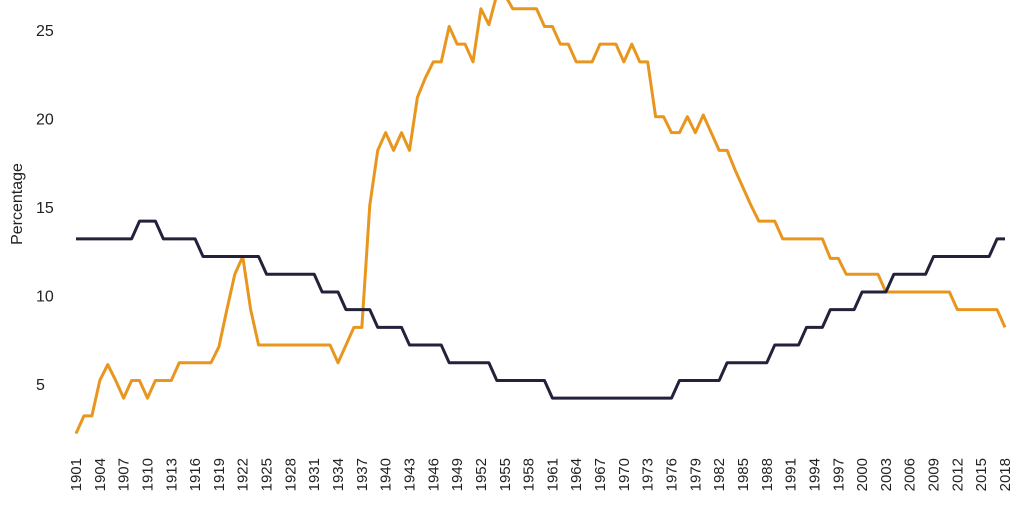 Image resolution: width=1024 pixels, height=512 pixels. I want to click on x-tick-label: 1940, so click(386, 474).